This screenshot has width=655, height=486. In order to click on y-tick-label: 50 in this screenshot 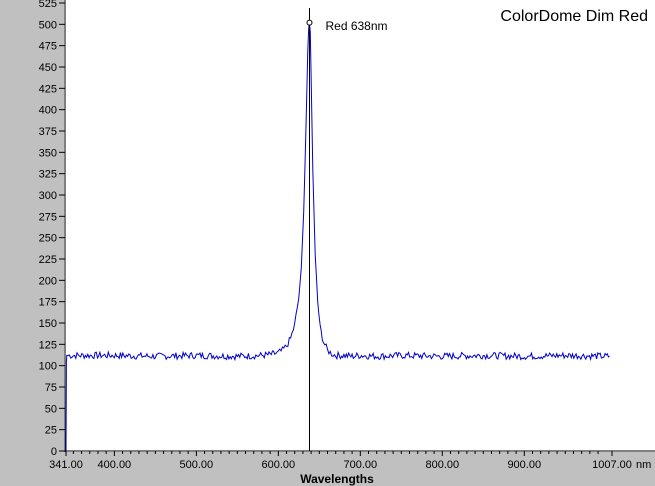, I will do `click(51, 409)`.